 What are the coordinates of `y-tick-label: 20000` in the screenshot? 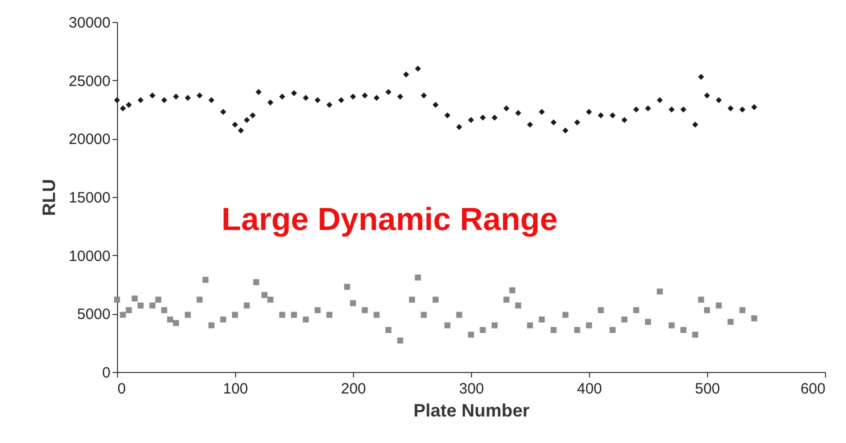 It's located at (89, 139).